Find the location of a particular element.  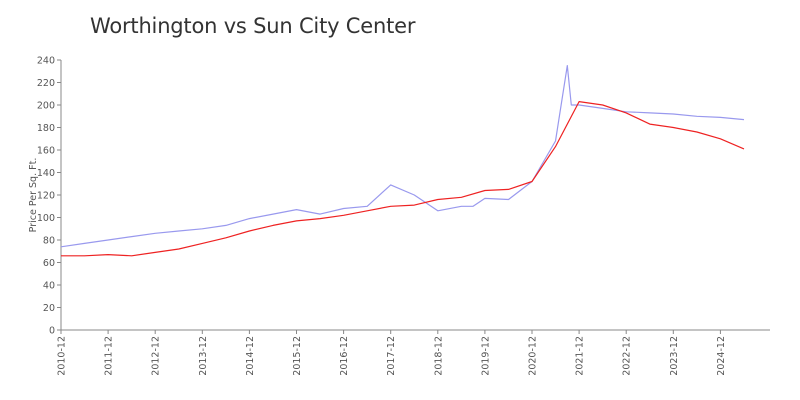

x-tick-label: 2017-12 is located at coordinates (391, 356).